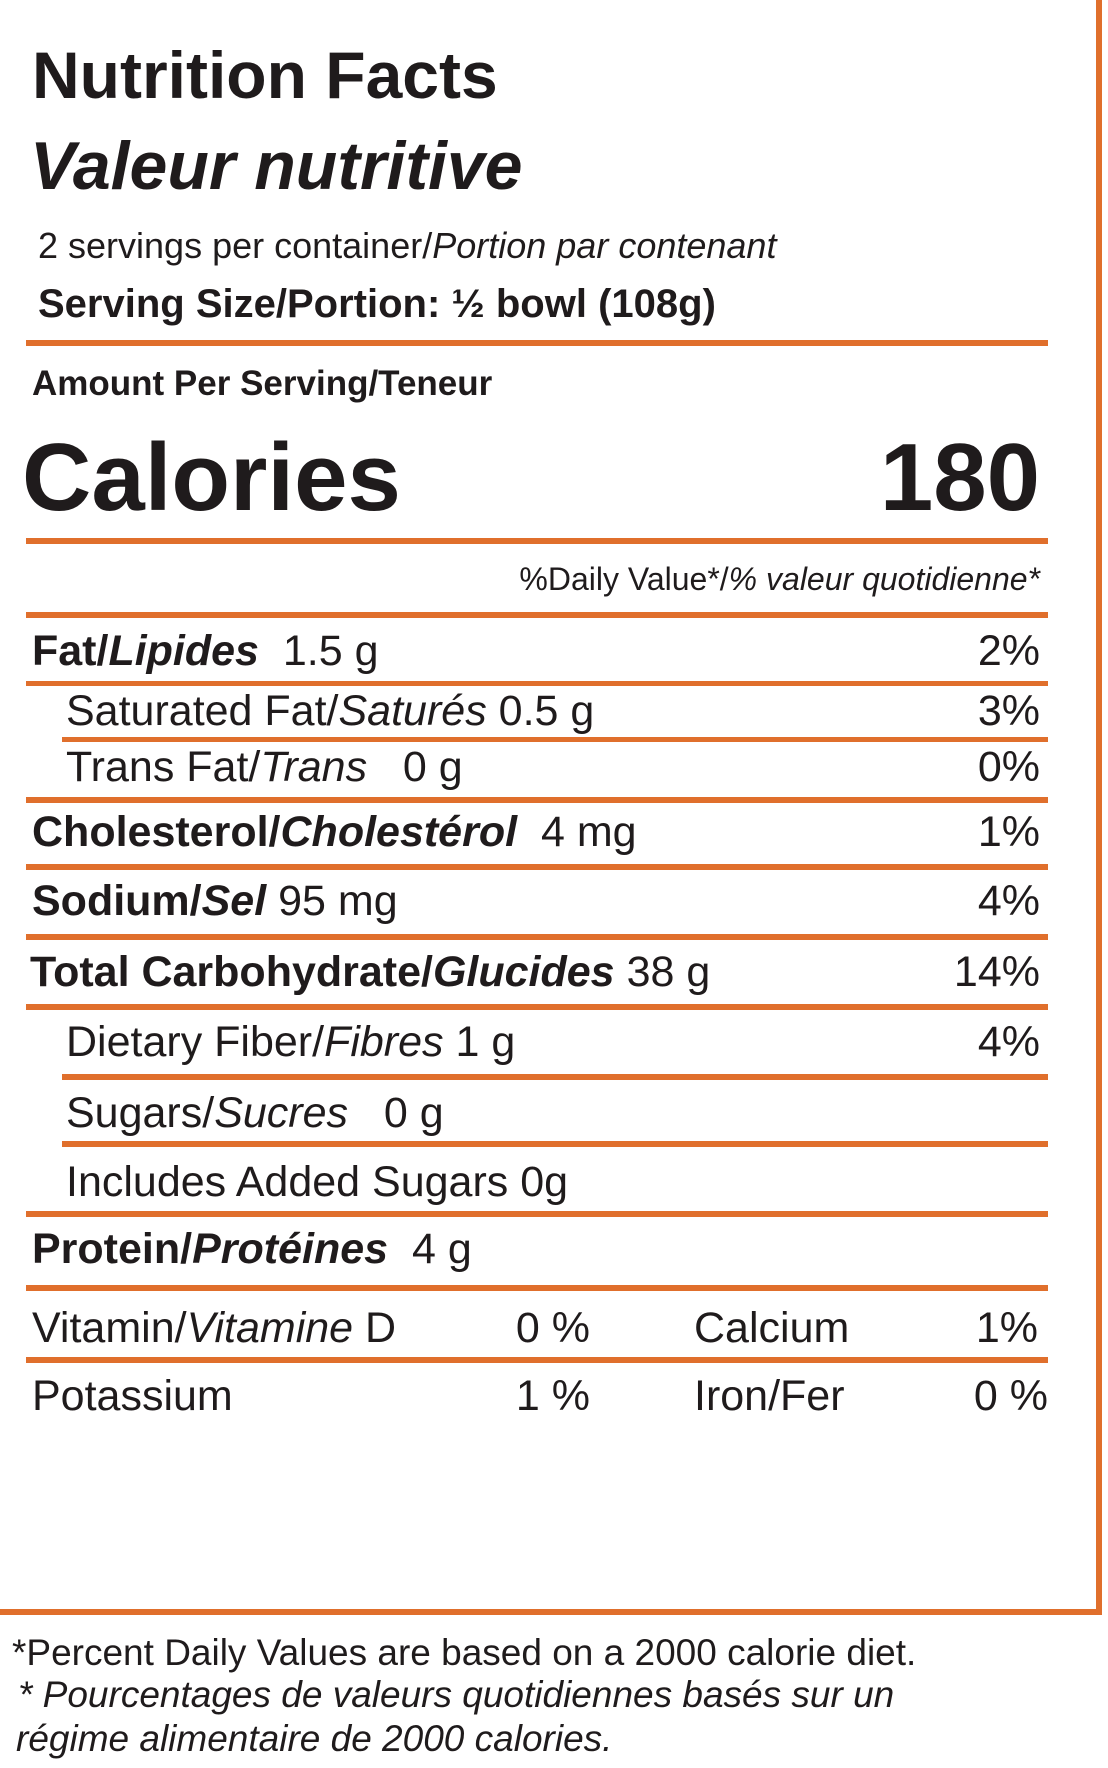 This screenshot has height=1768, width=1108. What do you see at coordinates (884, 579) in the screenshot?
I see `daily-value-fr: % valeur quotidienne*` at bounding box center [884, 579].